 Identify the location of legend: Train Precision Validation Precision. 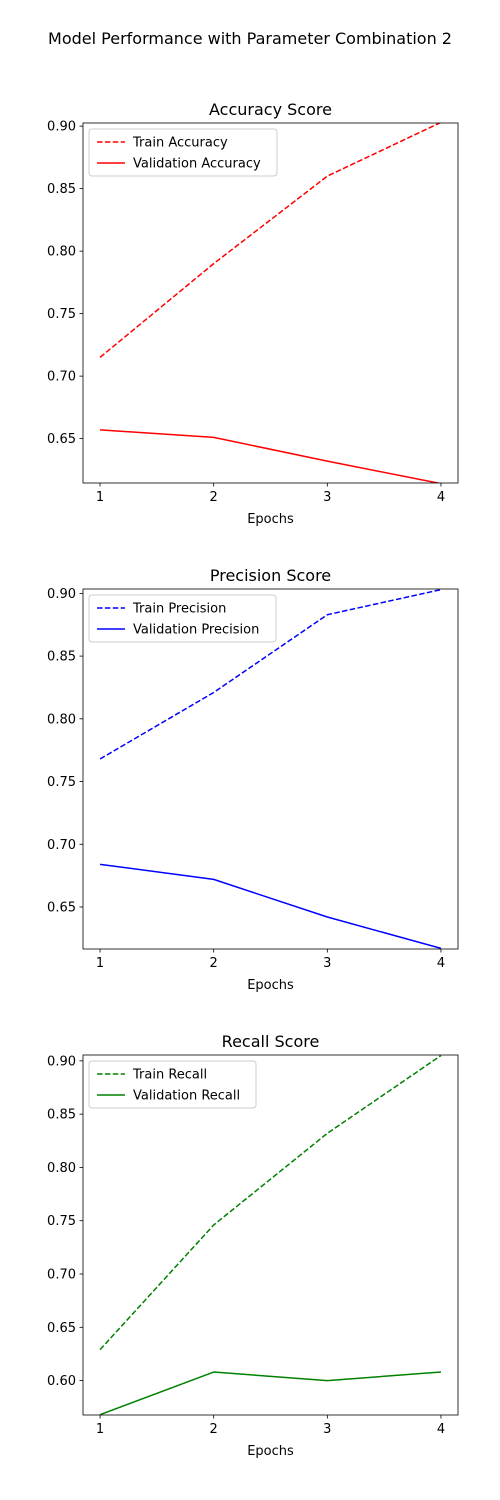
(182, 618).